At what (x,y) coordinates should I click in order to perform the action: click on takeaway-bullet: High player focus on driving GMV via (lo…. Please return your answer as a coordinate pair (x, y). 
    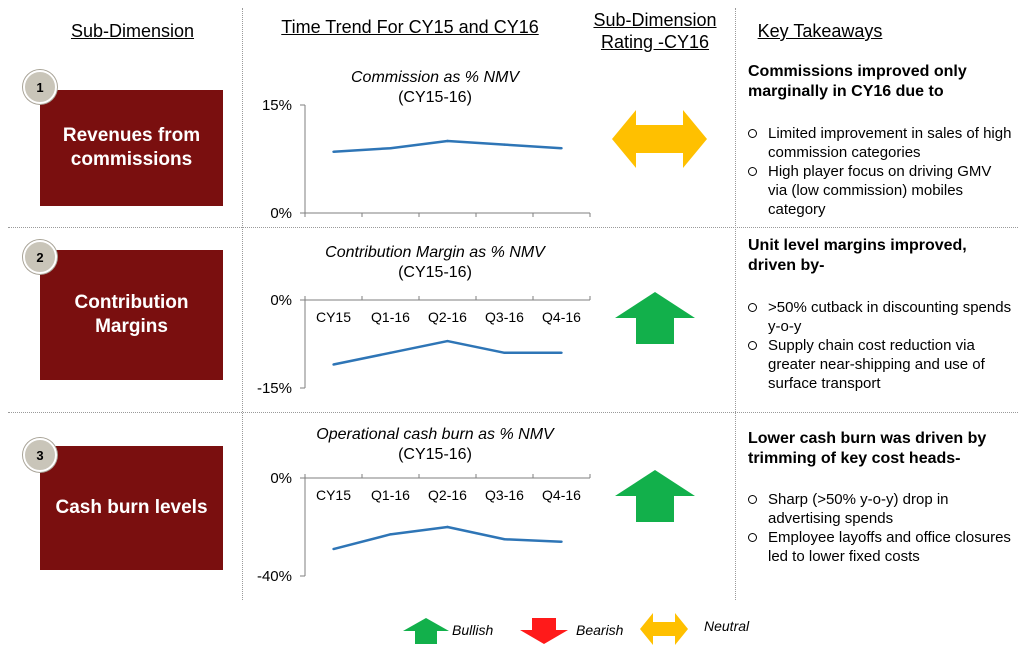
    Looking at the image, I should click on (880, 190).